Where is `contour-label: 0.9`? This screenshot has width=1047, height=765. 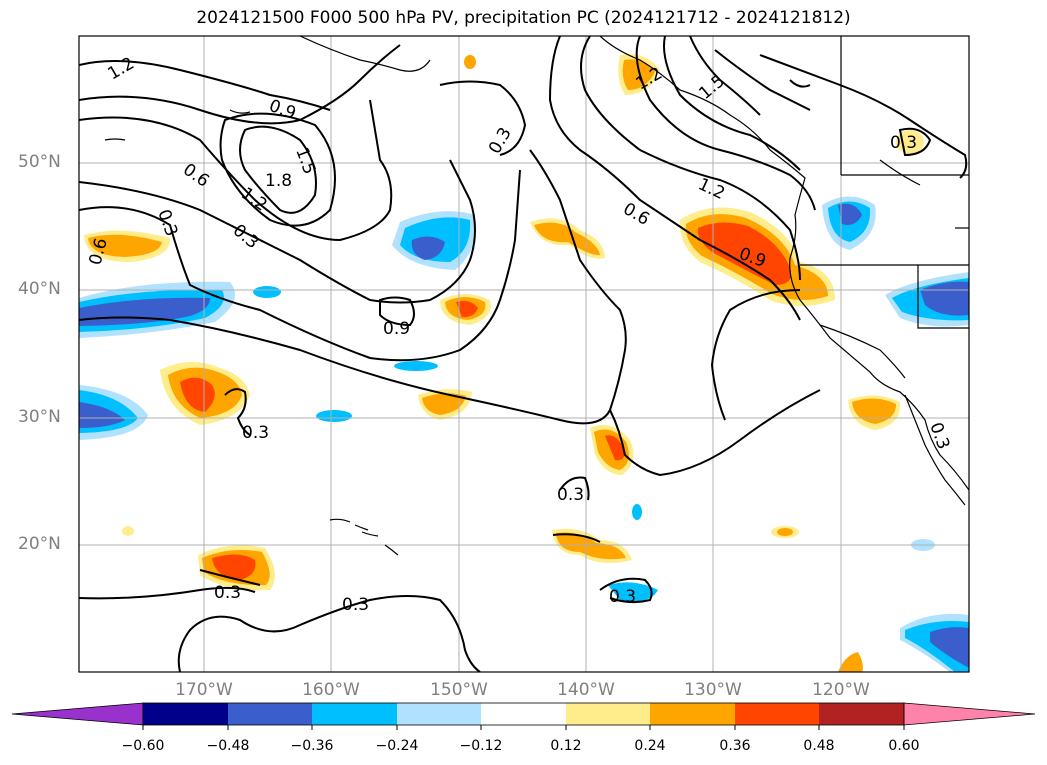 contour-label: 0.9 is located at coordinates (396, 329).